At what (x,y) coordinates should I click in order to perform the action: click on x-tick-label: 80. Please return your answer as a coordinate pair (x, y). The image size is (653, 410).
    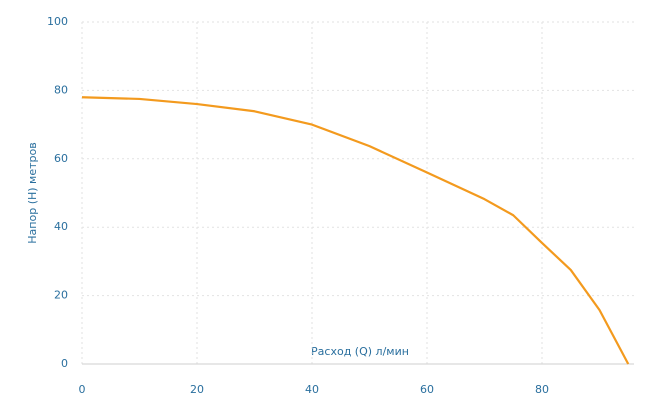
    Looking at the image, I should click on (542, 389).